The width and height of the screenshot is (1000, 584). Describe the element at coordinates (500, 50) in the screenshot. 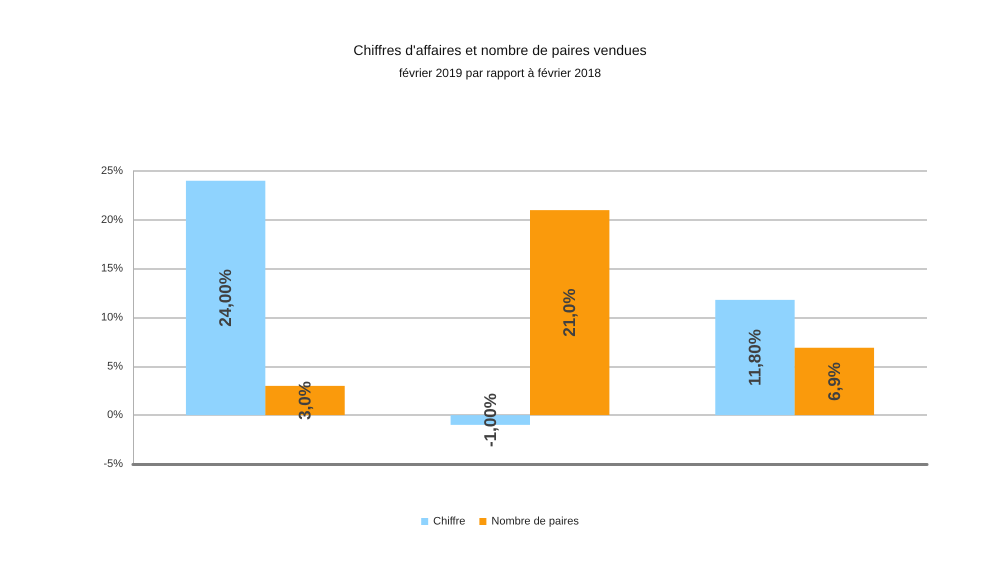

I see `chart-title: Chiffres d'affaires et nombre de paires vendues` at that location.